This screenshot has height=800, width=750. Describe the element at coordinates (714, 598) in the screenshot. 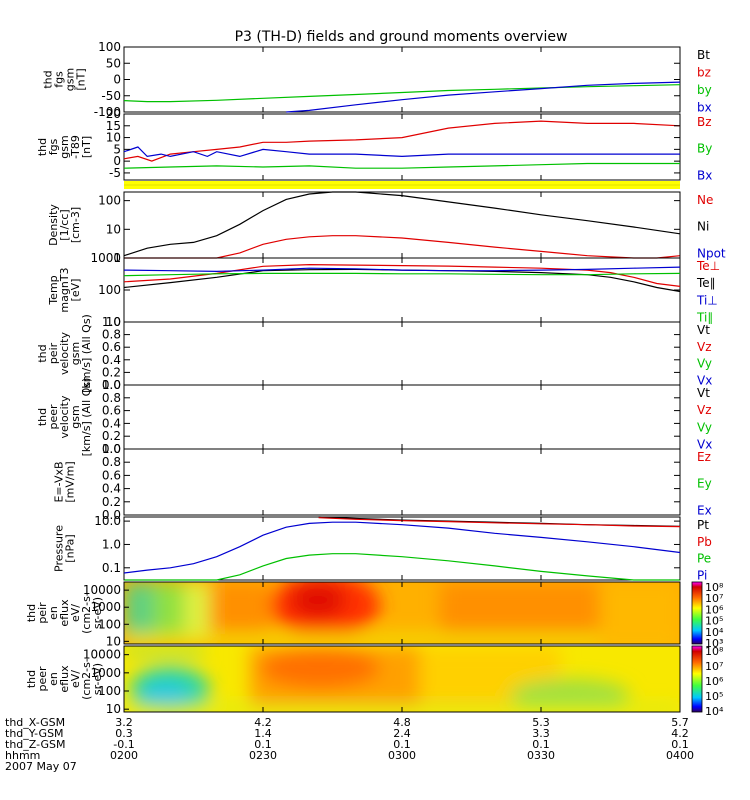

I see `colorbar-tick-label: 10⁷` at that location.